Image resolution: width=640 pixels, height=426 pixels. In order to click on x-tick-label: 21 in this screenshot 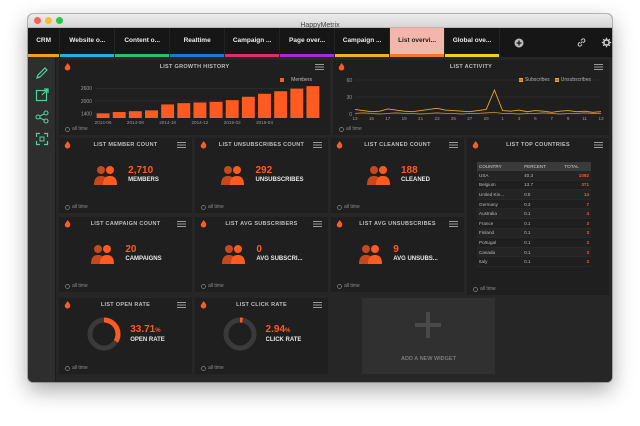, I will do `click(421, 118)`.